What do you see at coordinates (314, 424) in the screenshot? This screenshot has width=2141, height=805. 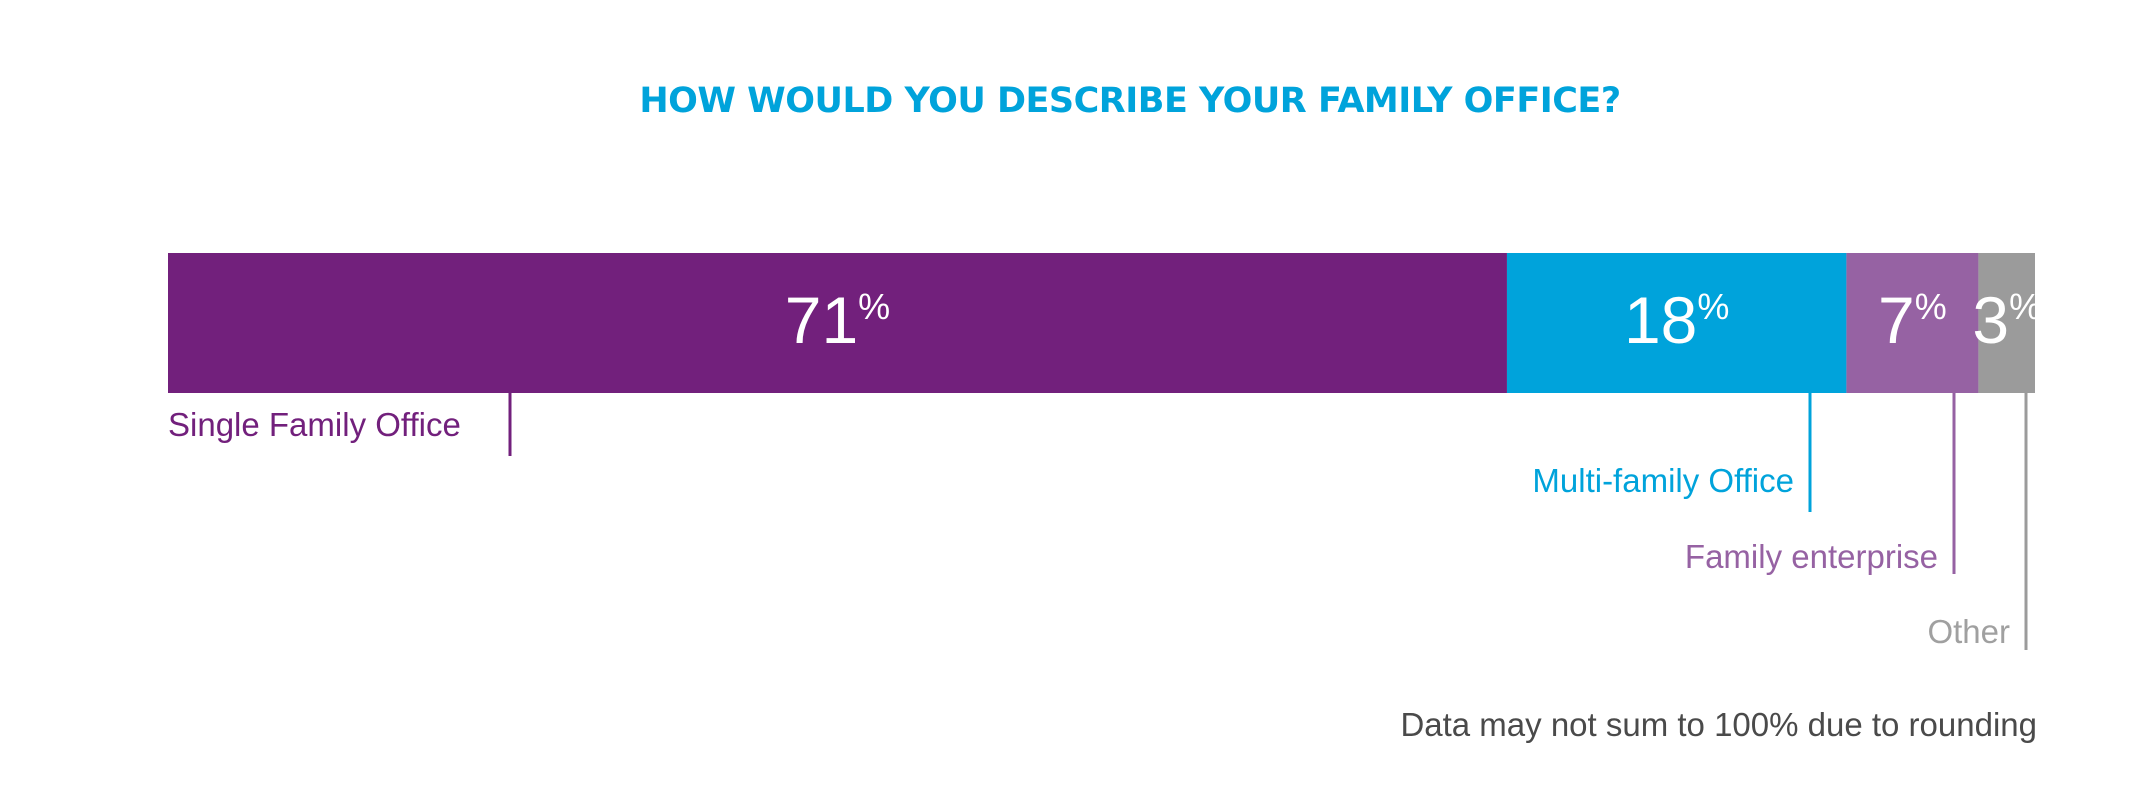 I see `category-label-single-family-office: Single Family Office` at bounding box center [314, 424].